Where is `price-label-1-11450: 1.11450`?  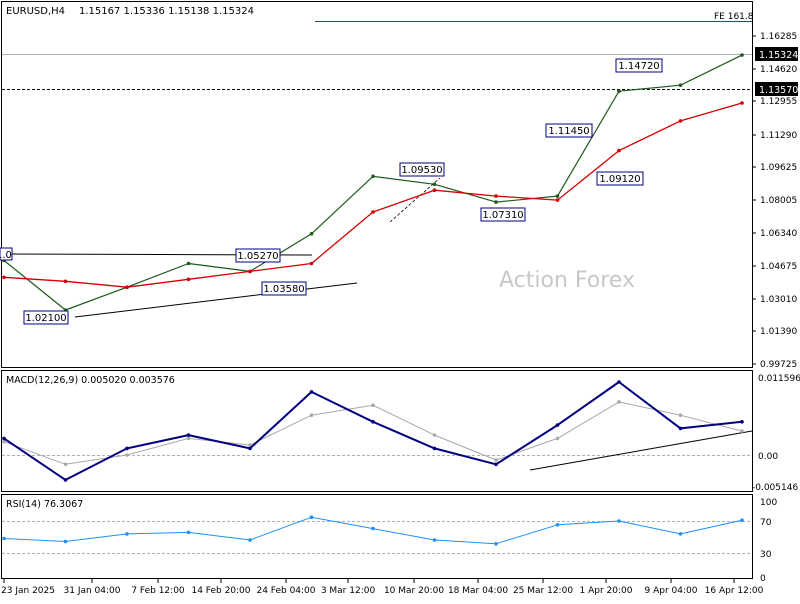 price-label-1-11450: 1.11450 is located at coordinates (569, 130).